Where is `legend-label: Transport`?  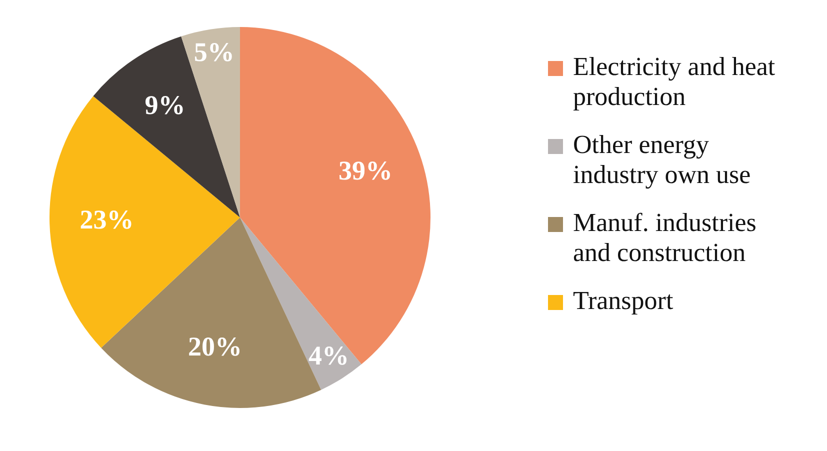 legend-label: Transport is located at coordinates (623, 301).